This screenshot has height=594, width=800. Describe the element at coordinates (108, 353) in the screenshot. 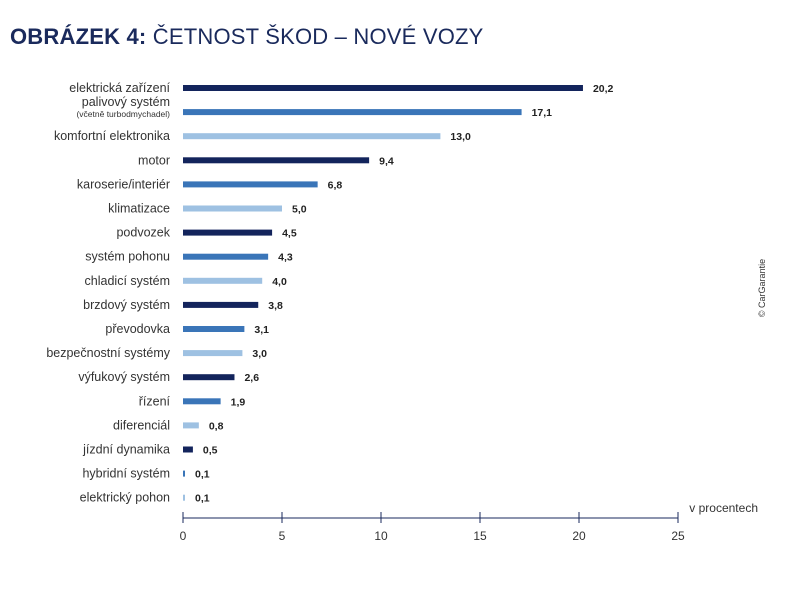

I see `category-label: bezpečnostní systémy` at that location.